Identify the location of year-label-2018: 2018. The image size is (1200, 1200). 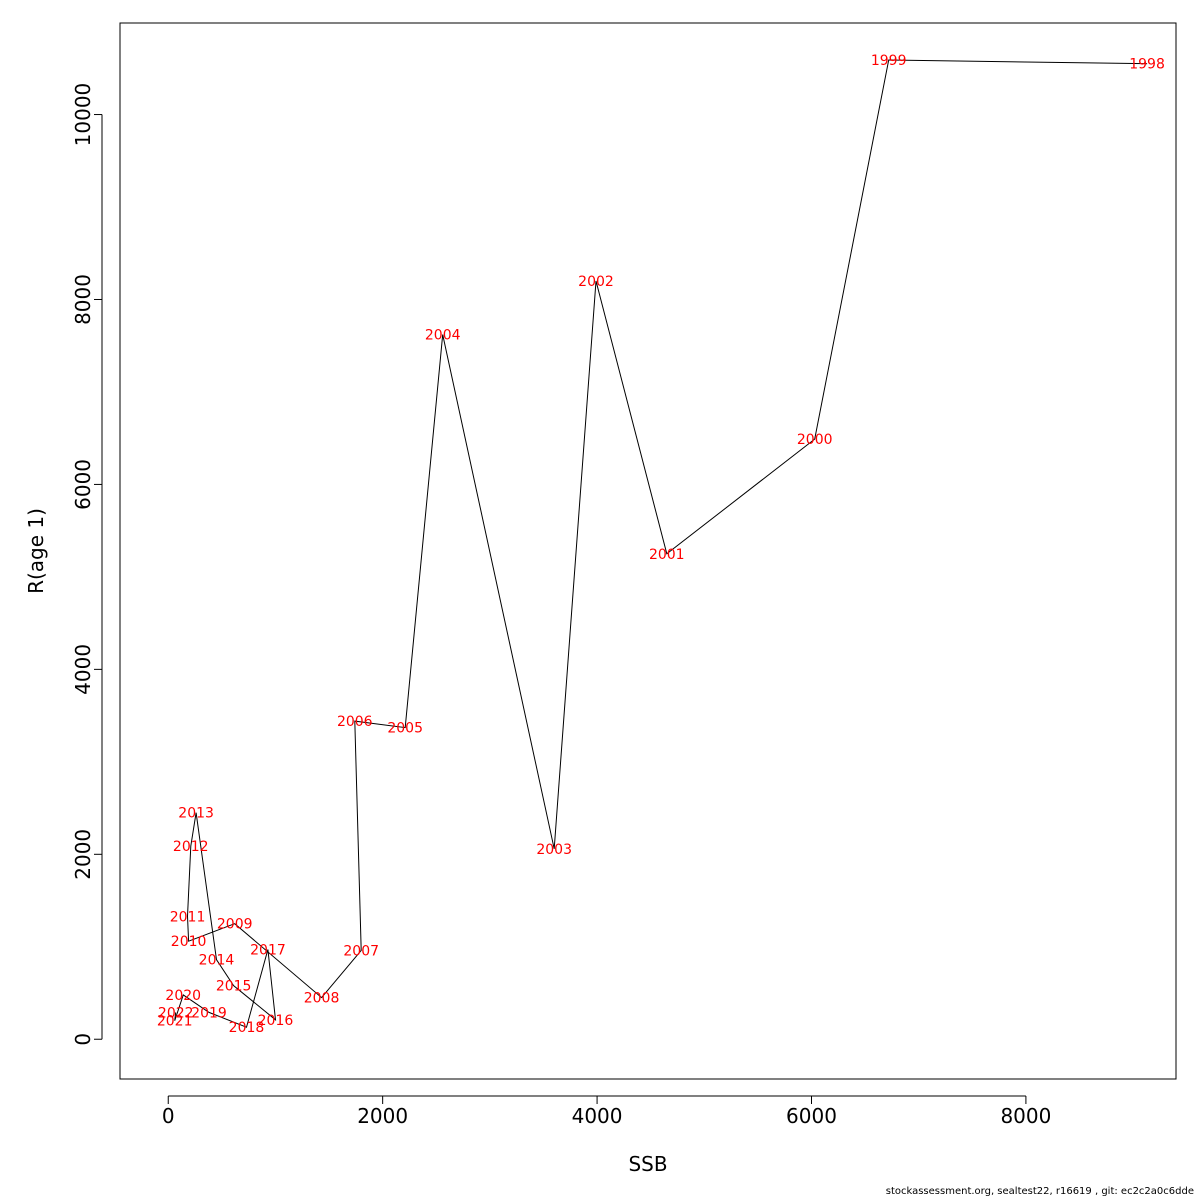
(247, 1028).